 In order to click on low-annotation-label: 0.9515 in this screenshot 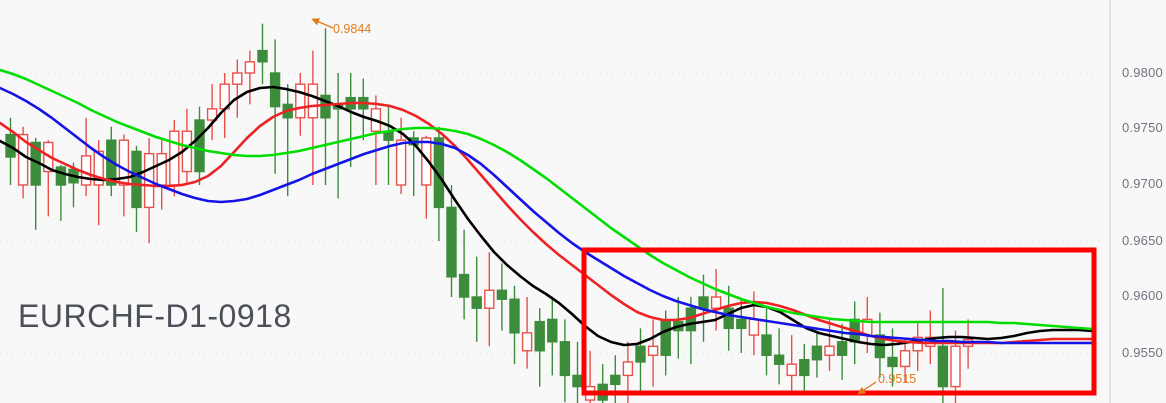, I will do `click(897, 379)`.